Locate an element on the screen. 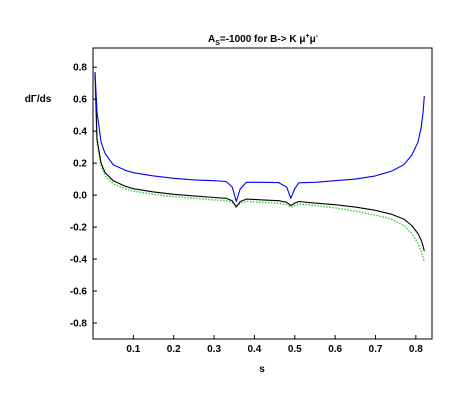 The image size is (474, 404). chart-title: AS=-1000 for B-> K μ+μ- is located at coordinates (263, 40).